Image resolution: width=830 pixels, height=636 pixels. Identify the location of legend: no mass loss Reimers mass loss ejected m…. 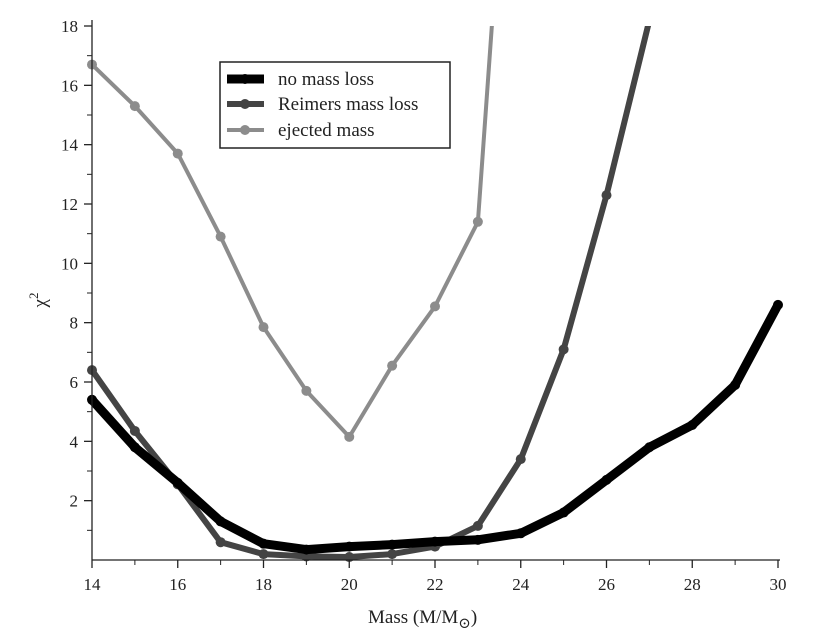
(335, 105).